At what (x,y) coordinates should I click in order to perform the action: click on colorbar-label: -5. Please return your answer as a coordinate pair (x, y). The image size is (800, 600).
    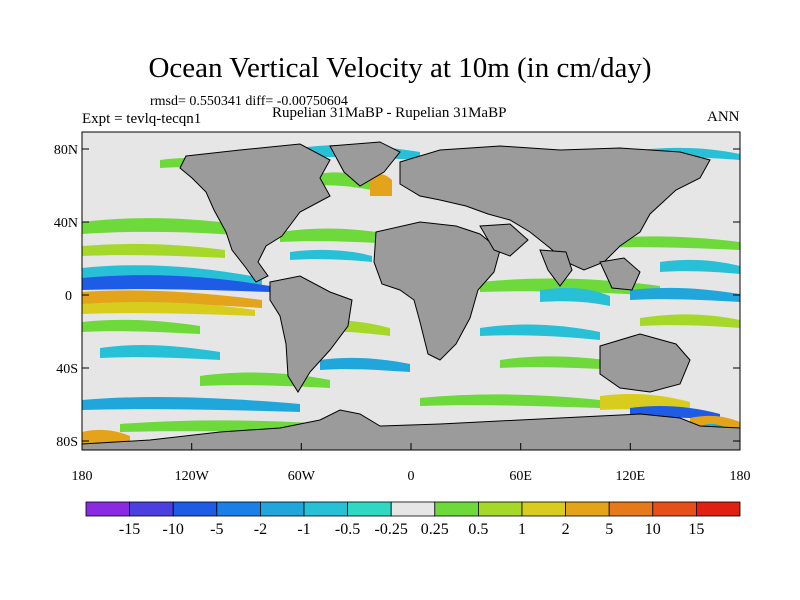
    Looking at the image, I should click on (216, 529).